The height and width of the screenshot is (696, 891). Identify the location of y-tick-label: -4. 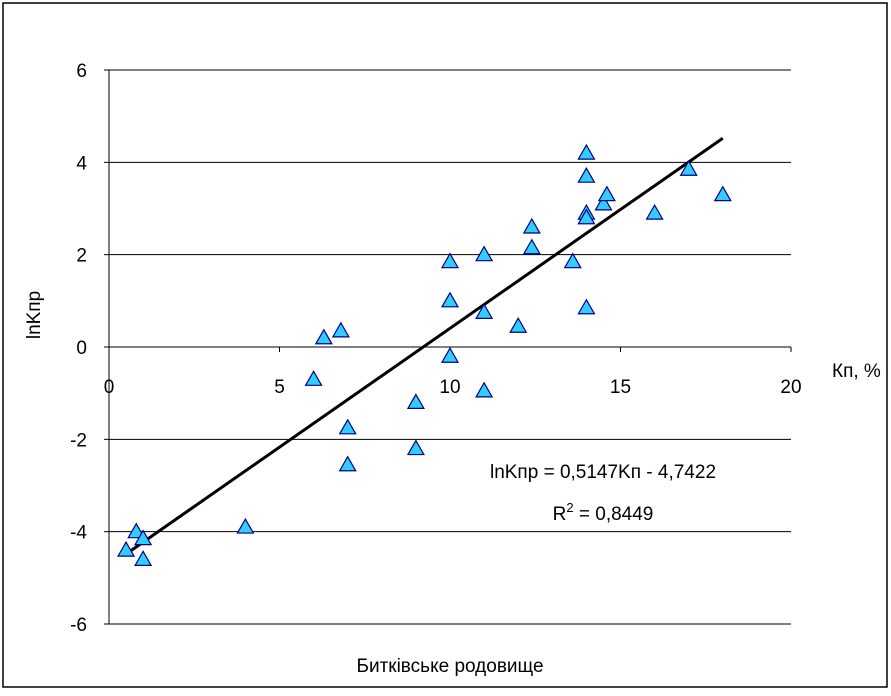
(78, 533).